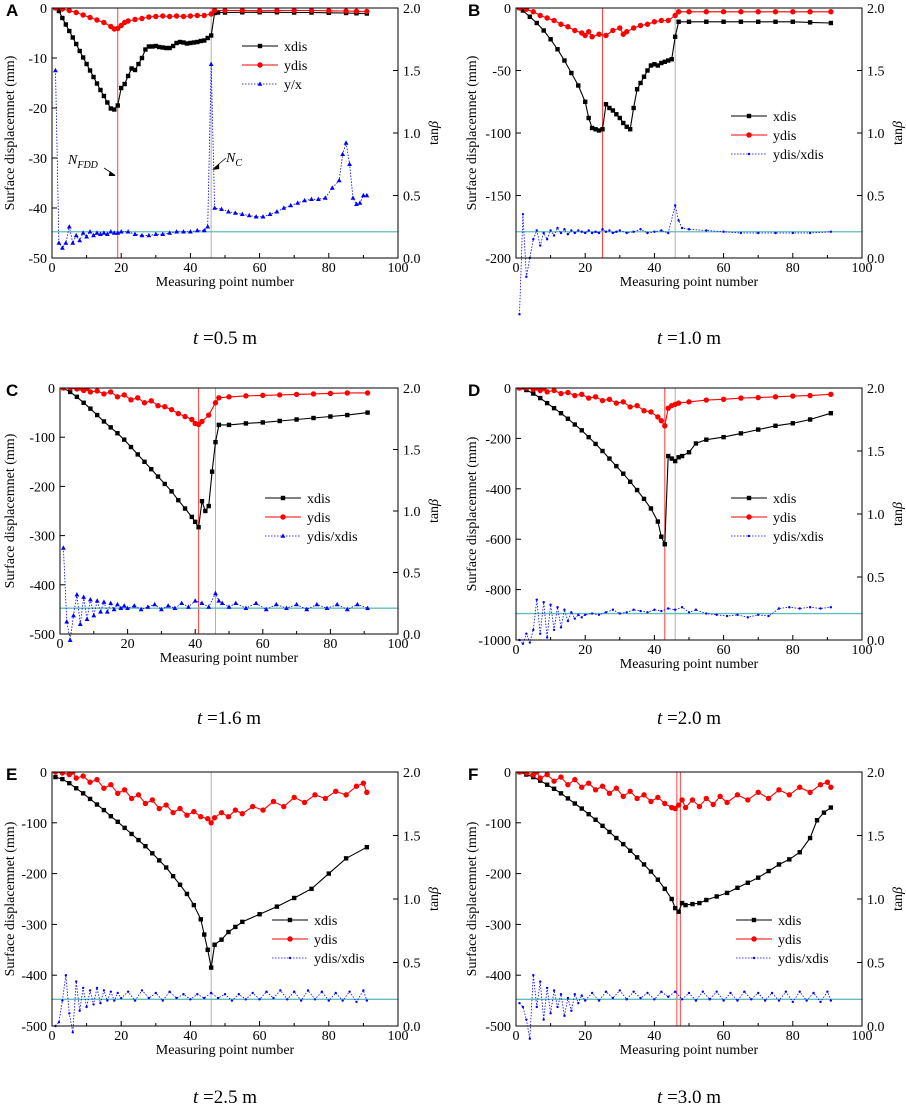 The height and width of the screenshot is (1113, 906). Describe the element at coordinates (43, 9) in the screenshot. I see `y-tick-label: 0` at that location.